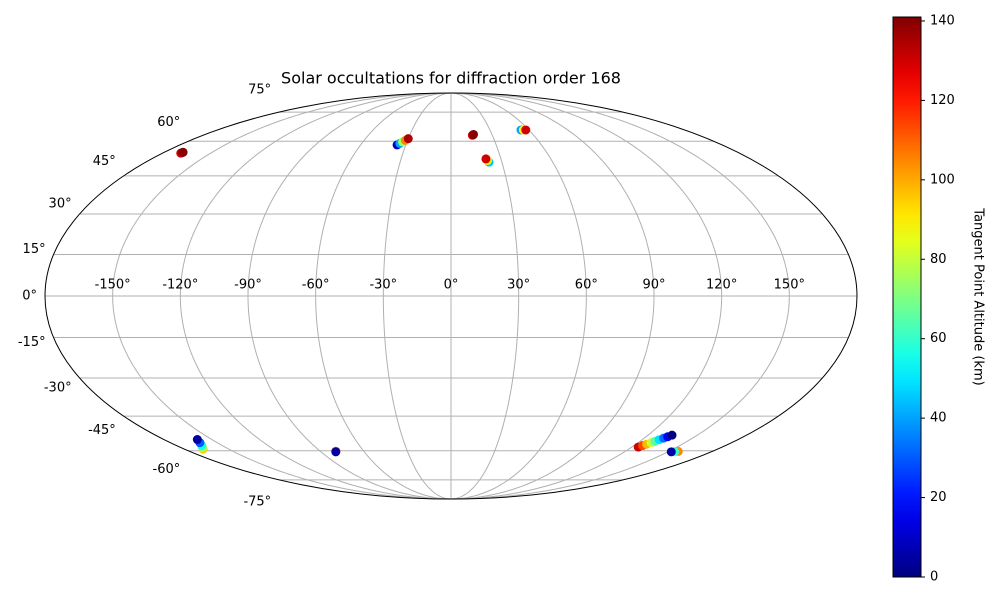 This screenshot has height=604, width=1000. I want to click on x-tick-label: 120°, so click(721, 285).